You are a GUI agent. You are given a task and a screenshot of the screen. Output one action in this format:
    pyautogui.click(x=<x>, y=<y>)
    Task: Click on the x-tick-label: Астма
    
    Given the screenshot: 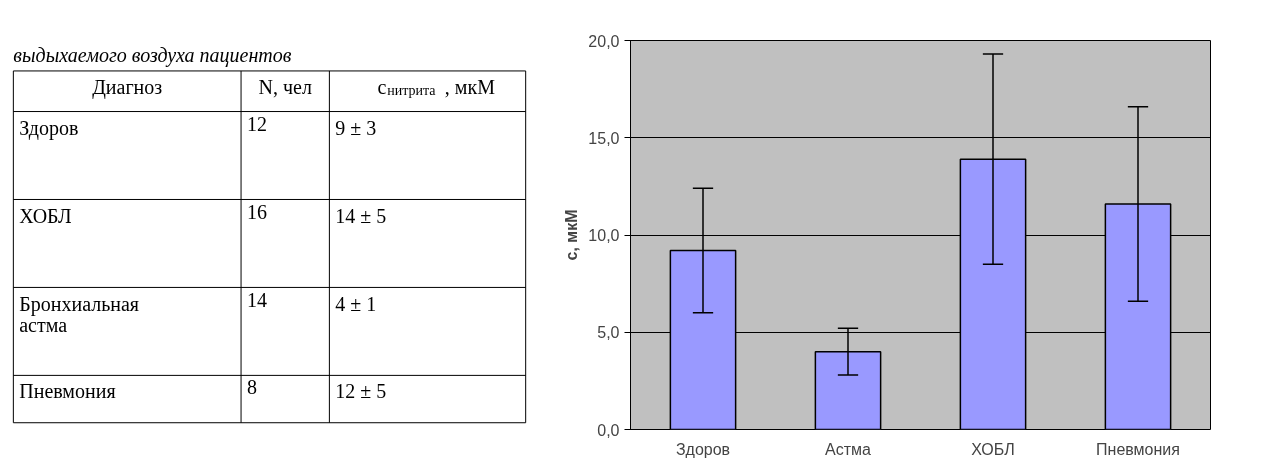 What is the action you would take?
    pyautogui.click(x=848, y=449)
    